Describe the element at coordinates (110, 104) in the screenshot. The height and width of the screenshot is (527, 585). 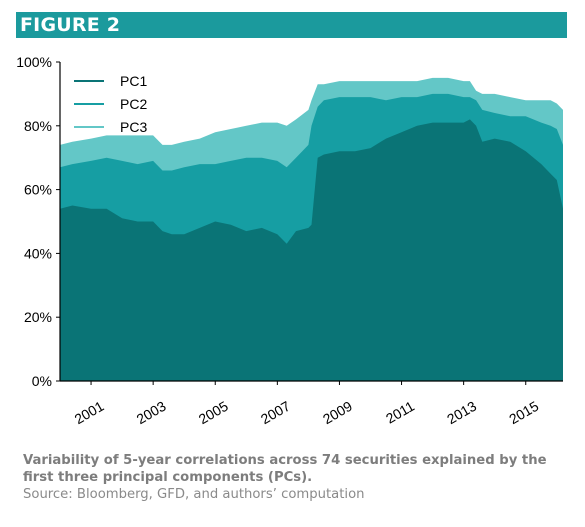
I see `chart-legend: PC1 PC2 PC3` at that location.